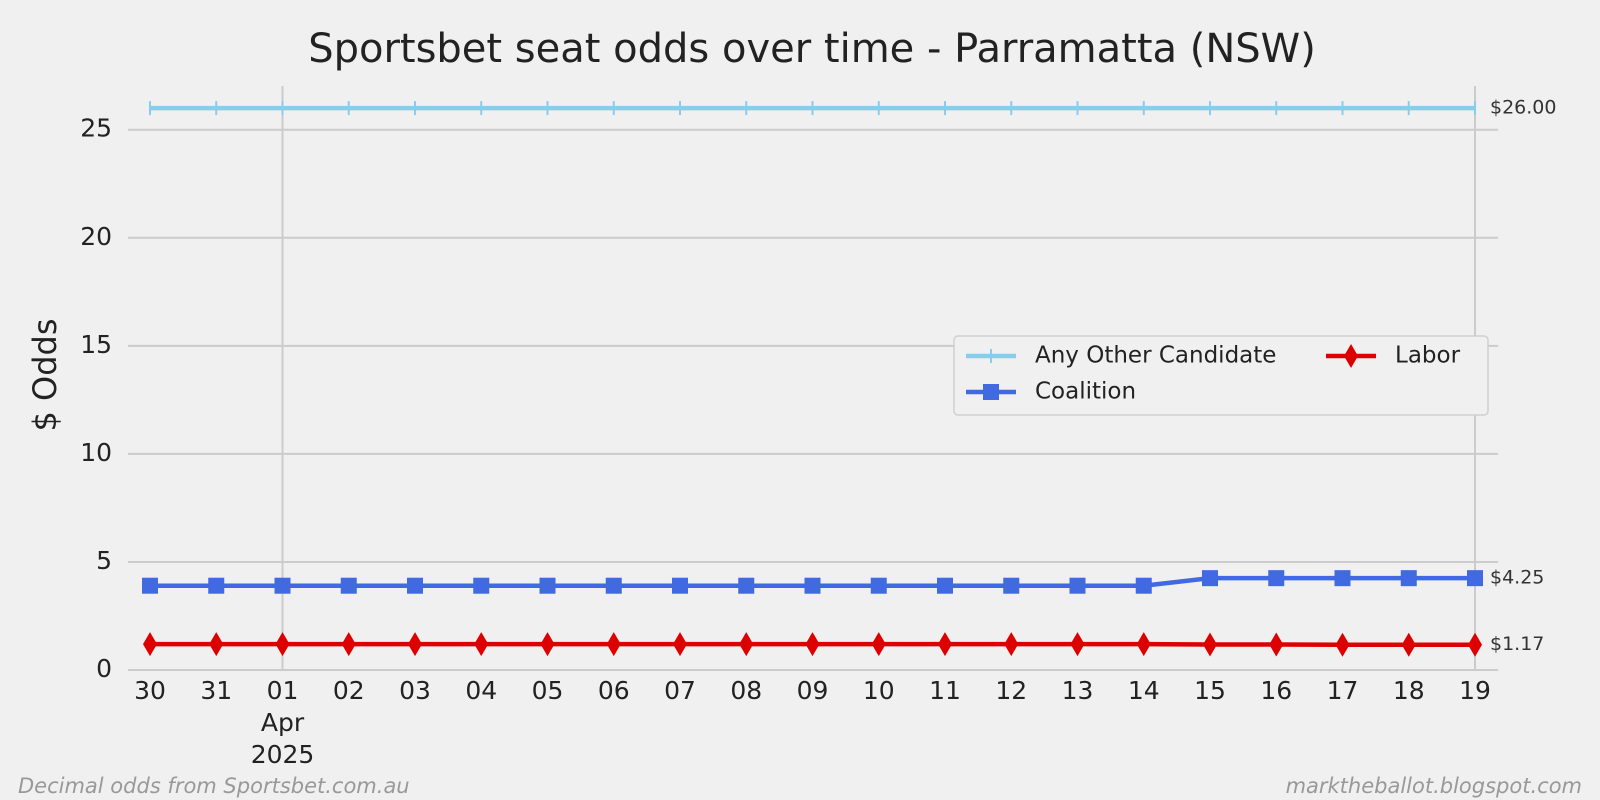 Image resolution: width=1600 pixels, height=800 pixels. What do you see at coordinates (1221, 375) in the screenshot?
I see `legend: Any Other Candidate Coalition Labor` at bounding box center [1221, 375].